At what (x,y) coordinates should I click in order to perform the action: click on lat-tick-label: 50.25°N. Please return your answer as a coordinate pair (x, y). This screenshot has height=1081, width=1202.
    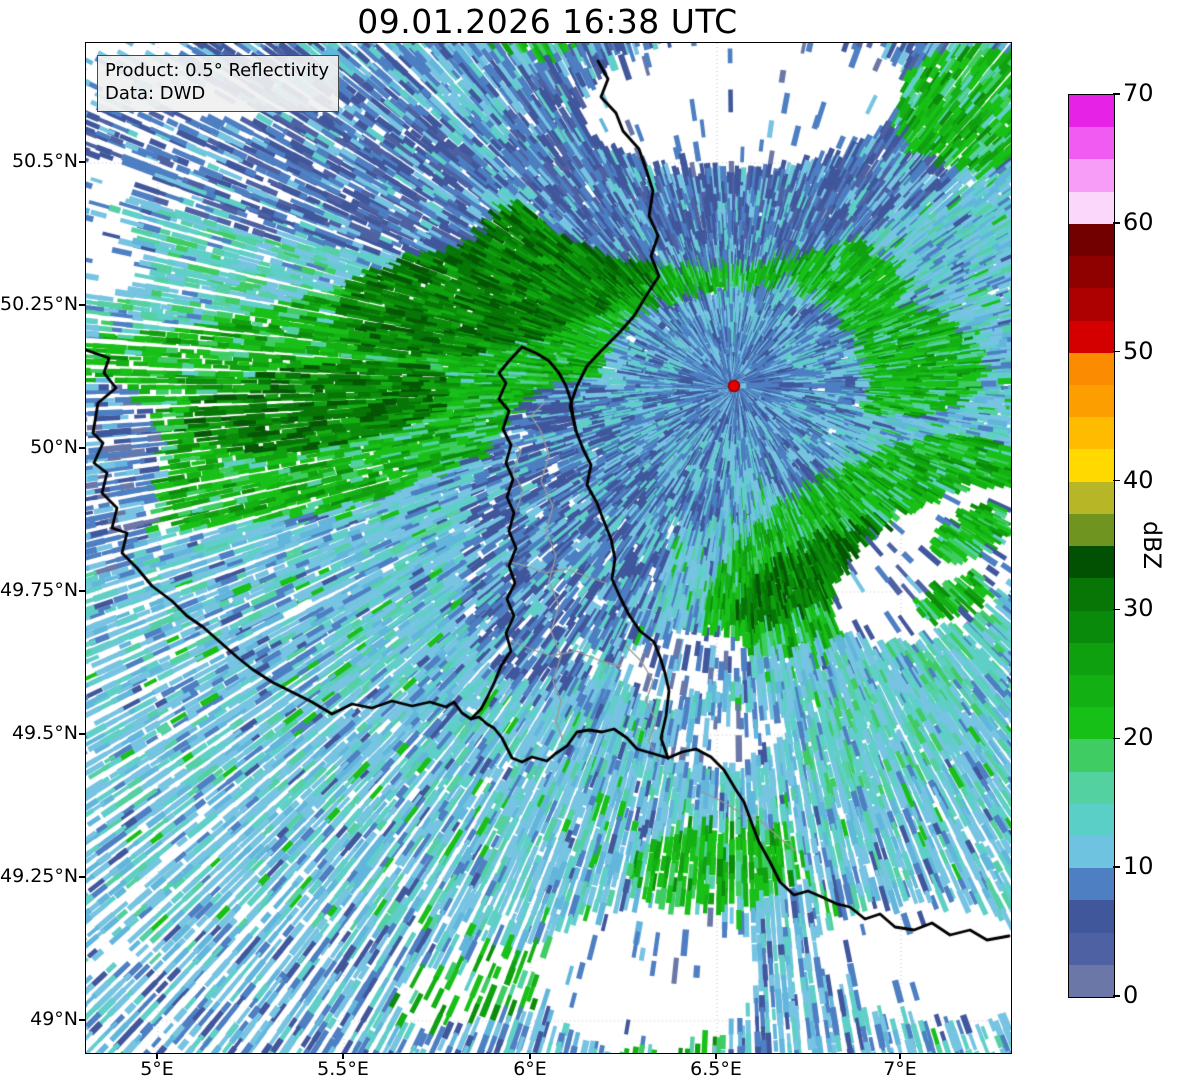
    Looking at the image, I should click on (39, 304).